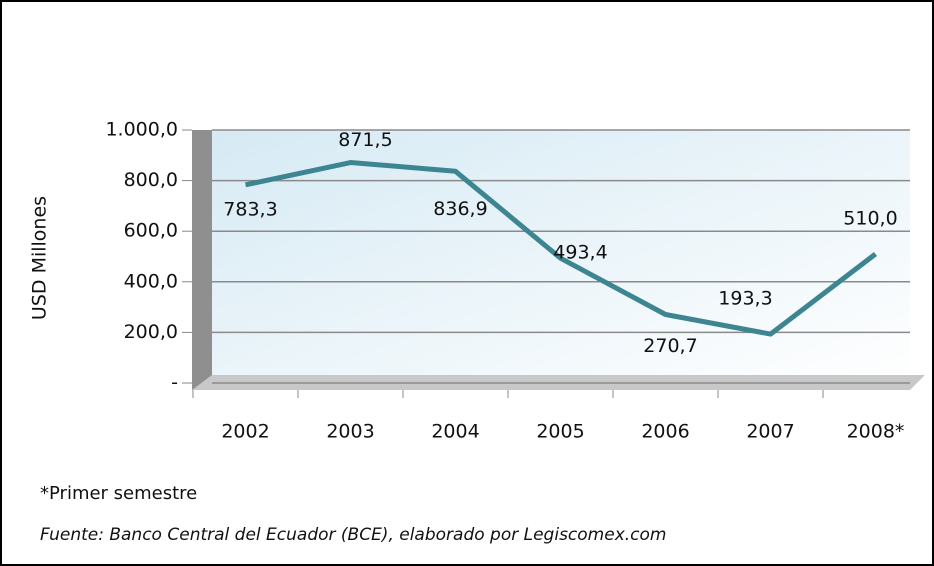 The height and width of the screenshot is (566, 934). Describe the element at coordinates (118, 493) in the screenshot. I see `footnote: *Primer semestre` at that location.